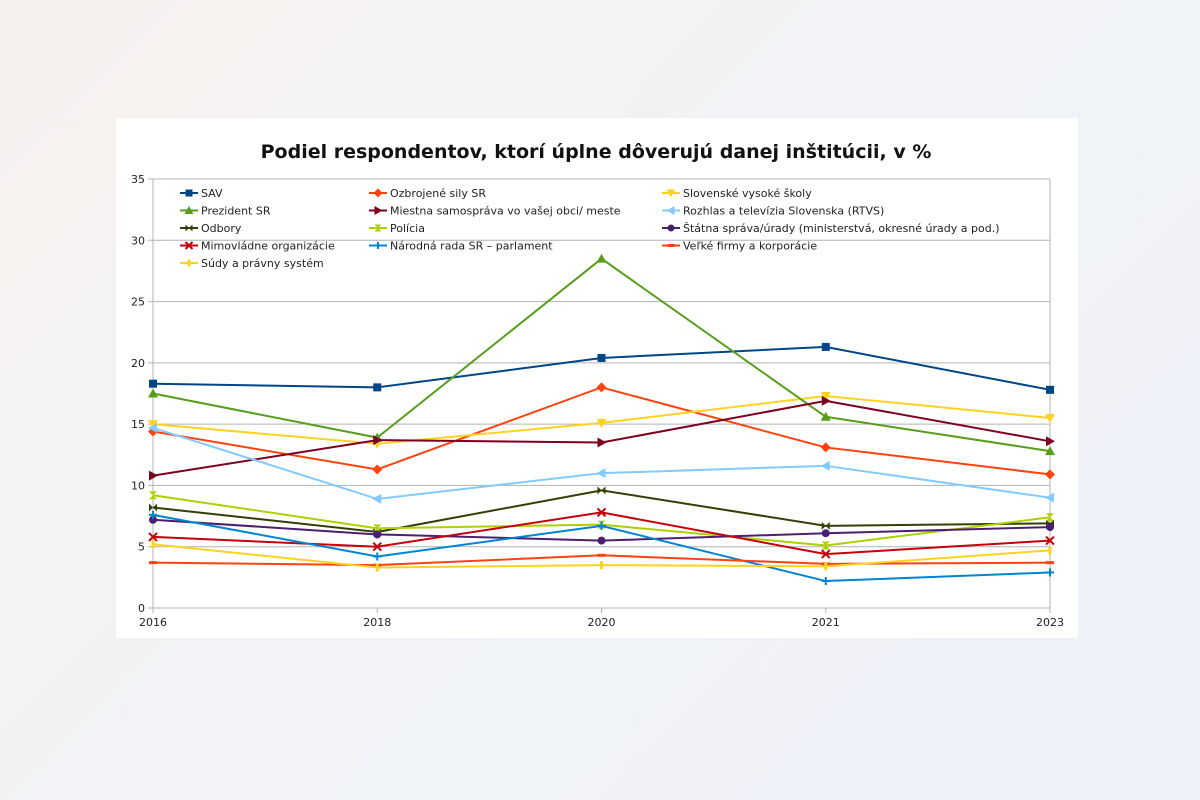  What do you see at coordinates (750, 246) in the screenshot?
I see `legend-label: Veľké firmy a korporácie` at bounding box center [750, 246].